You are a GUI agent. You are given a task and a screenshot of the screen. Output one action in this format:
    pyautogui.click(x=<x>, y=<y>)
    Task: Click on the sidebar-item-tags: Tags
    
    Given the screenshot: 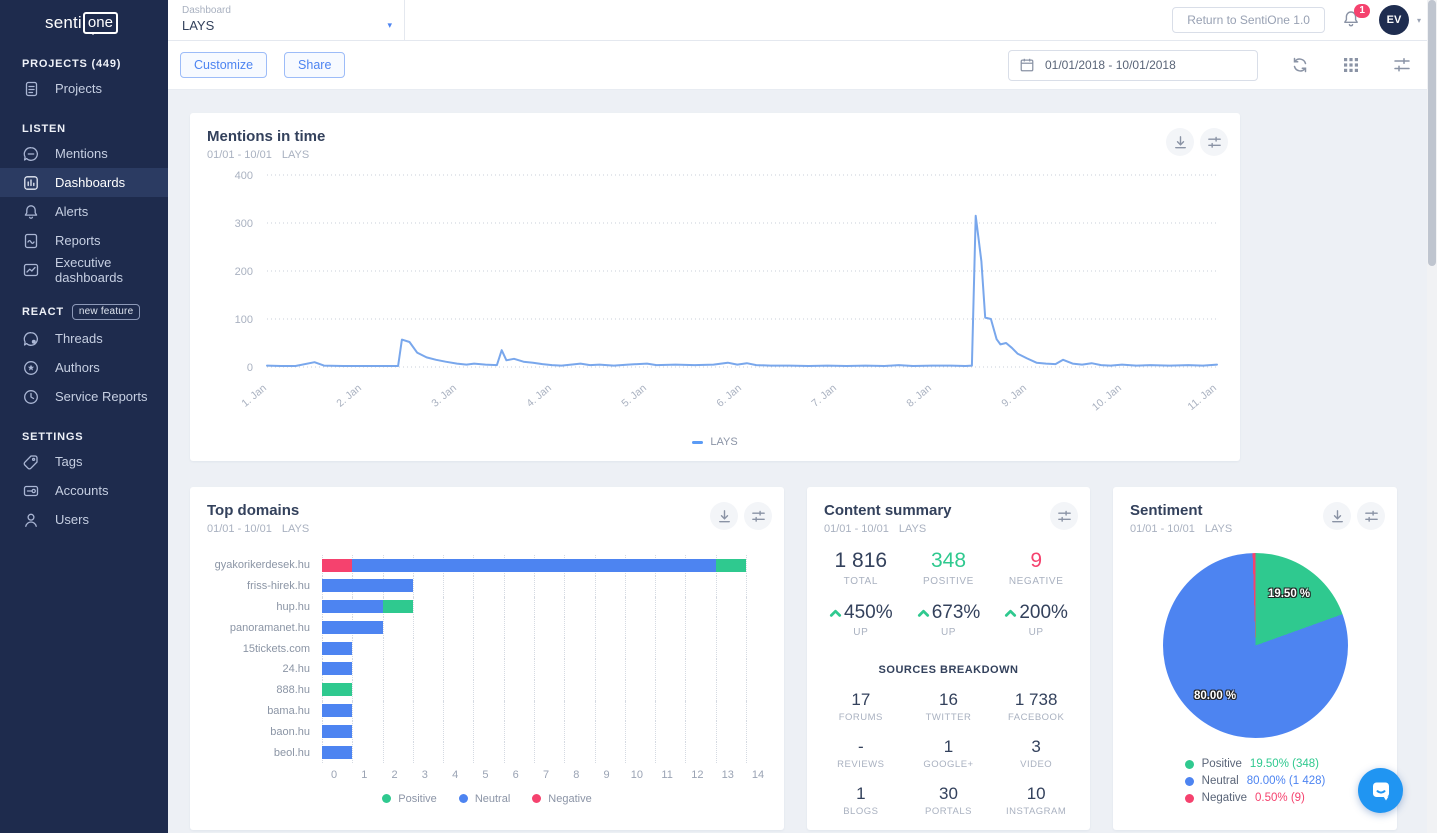 What is the action you would take?
    pyautogui.click(x=84, y=461)
    